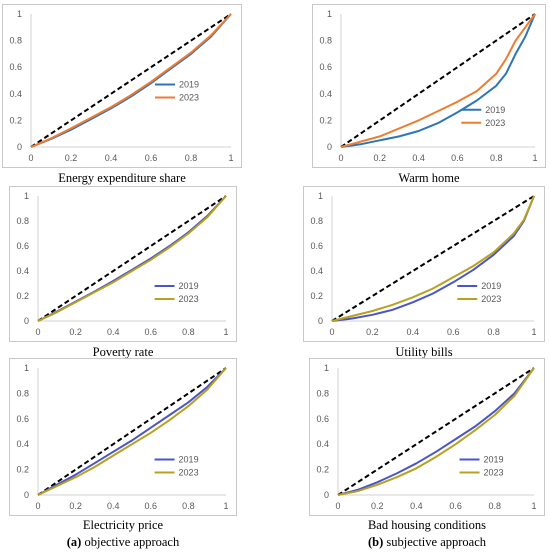  I want to click on warm-home-equality-line, so click(438, 80).